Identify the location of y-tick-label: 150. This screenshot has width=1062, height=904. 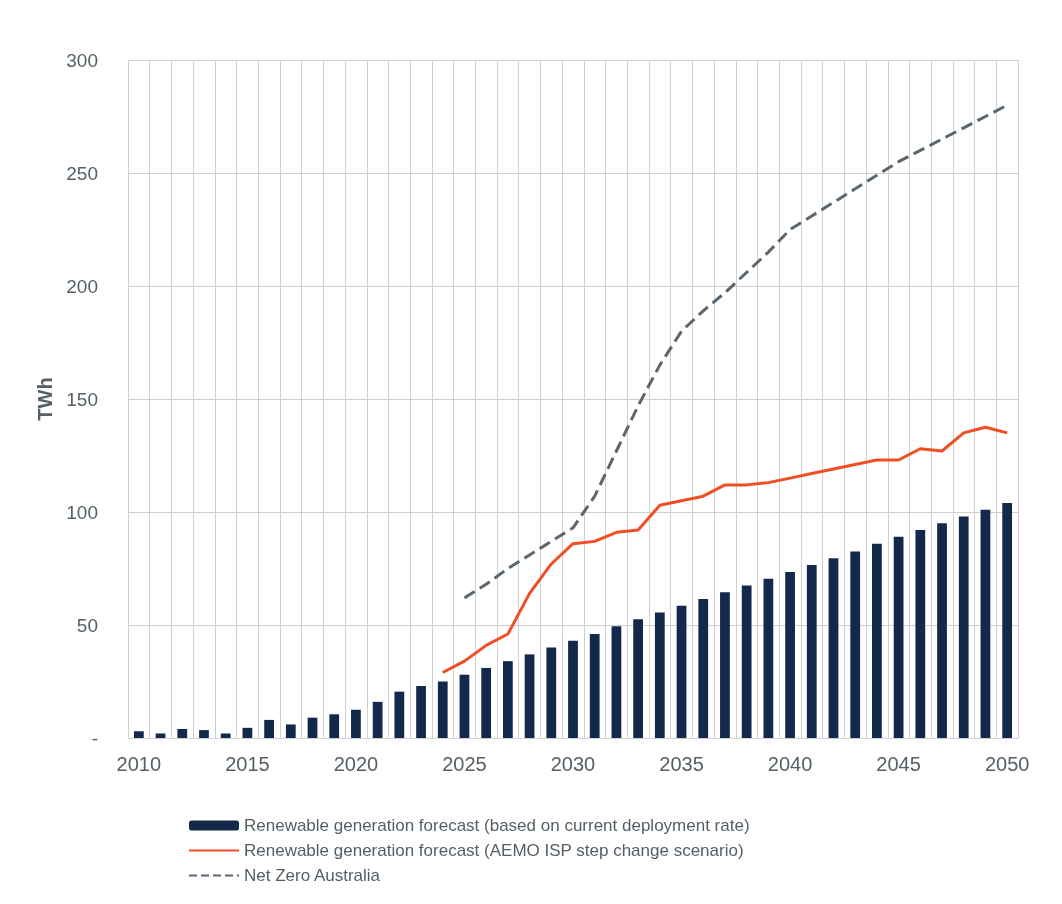
(82, 399).